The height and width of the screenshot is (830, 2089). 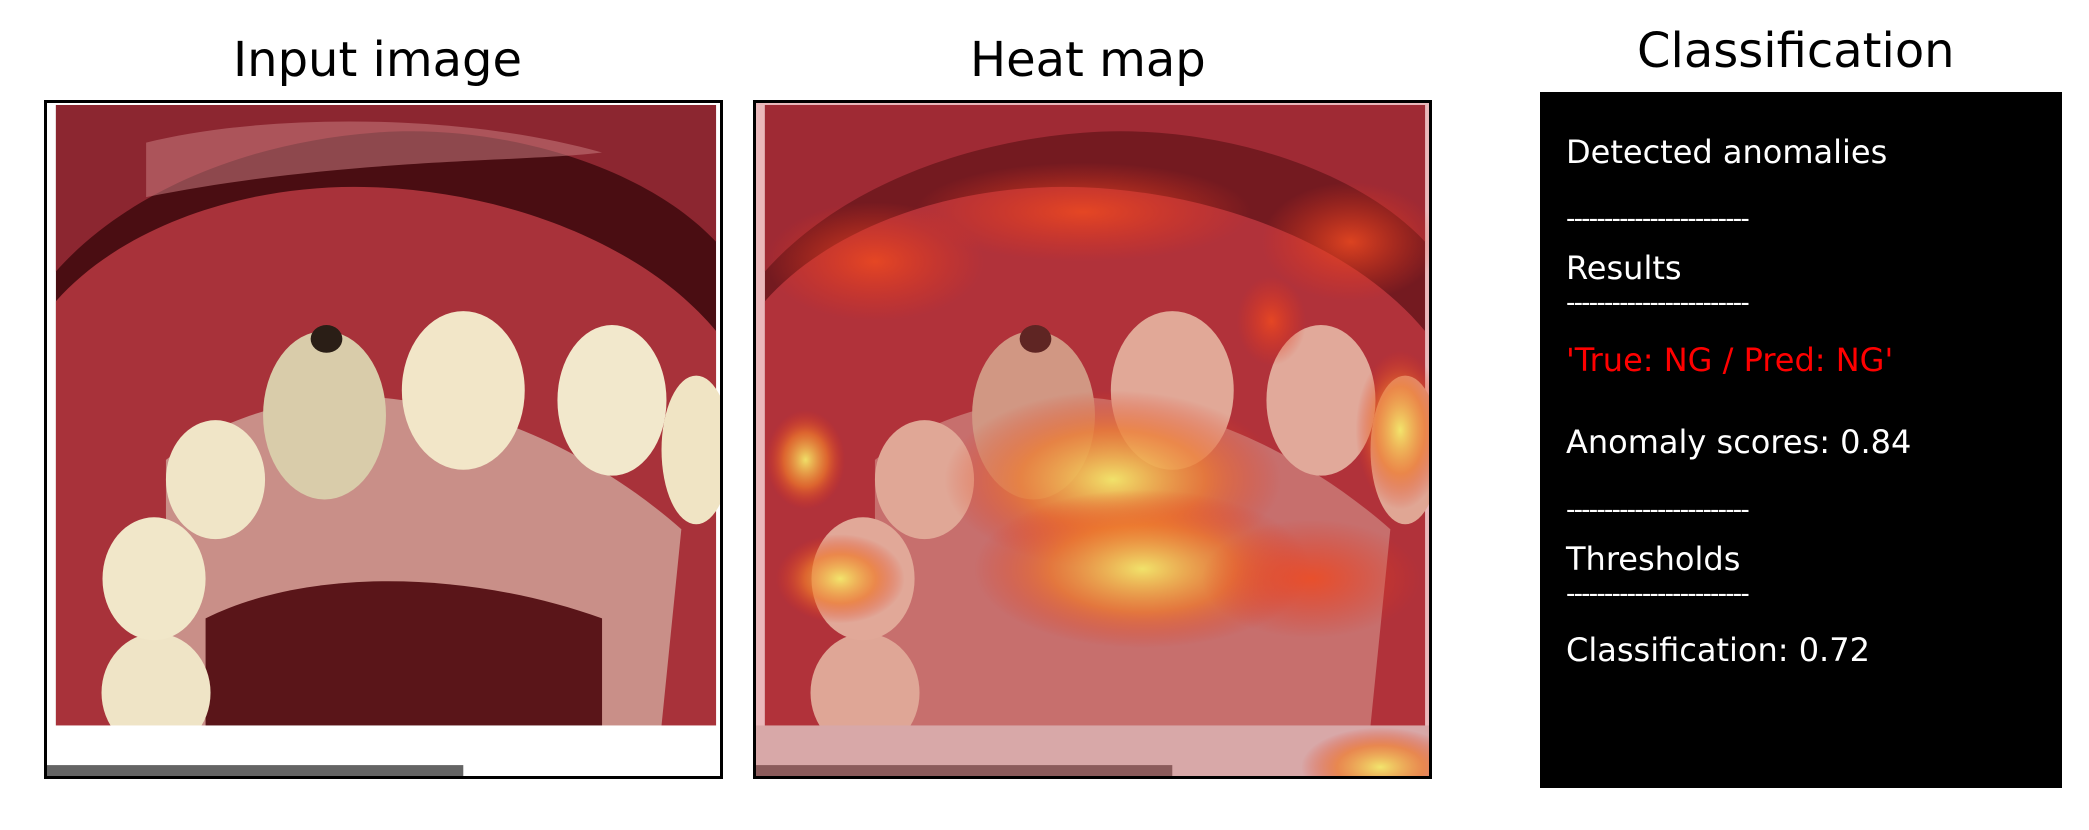 What do you see at coordinates (1653, 559) in the screenshot?
I see `thresholds-label: Thresholds` at bounding box center [1653, 559].